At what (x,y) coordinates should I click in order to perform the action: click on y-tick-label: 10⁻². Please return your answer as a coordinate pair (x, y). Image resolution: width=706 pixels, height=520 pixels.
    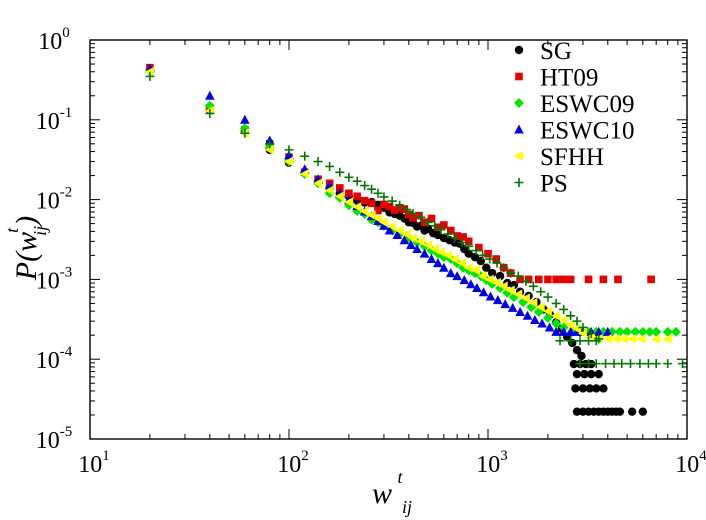
    Looking at the image, I should click on (54, 200).